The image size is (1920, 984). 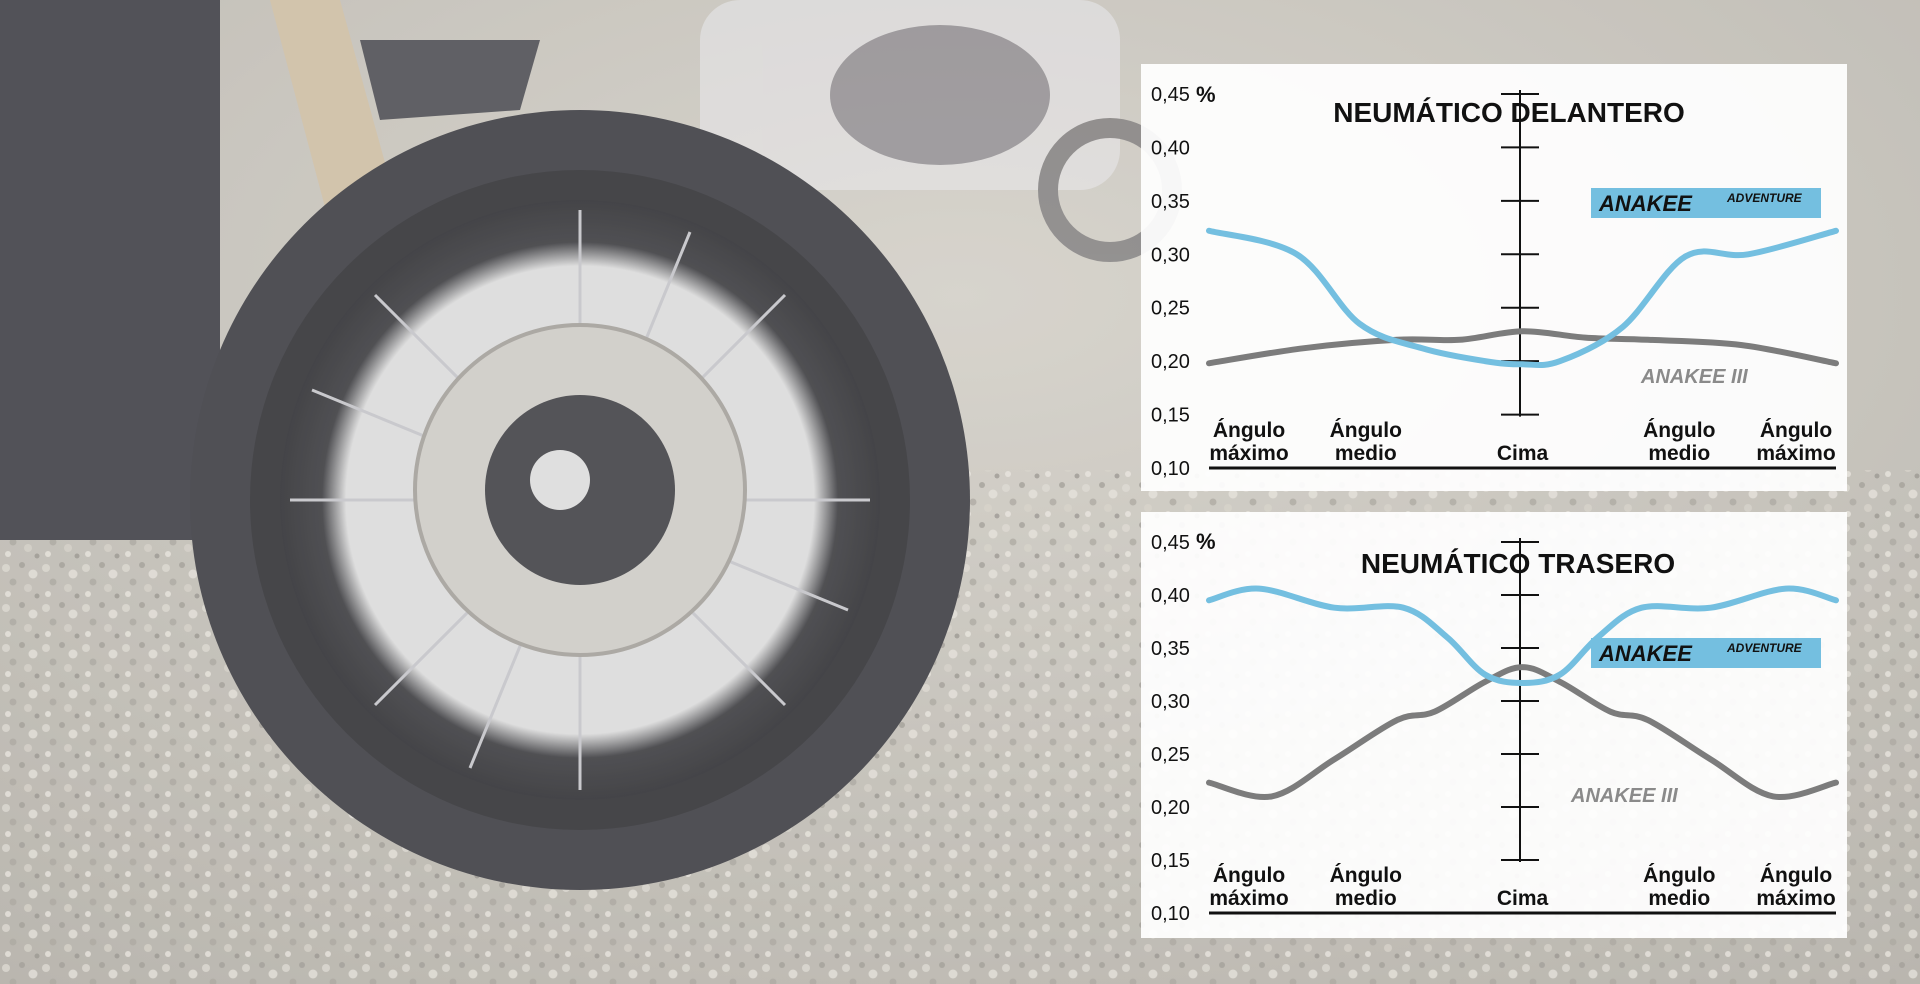 I want to click on chart-title: NEUMÁTICO DELANTERO, so click(x=1509, y=112).